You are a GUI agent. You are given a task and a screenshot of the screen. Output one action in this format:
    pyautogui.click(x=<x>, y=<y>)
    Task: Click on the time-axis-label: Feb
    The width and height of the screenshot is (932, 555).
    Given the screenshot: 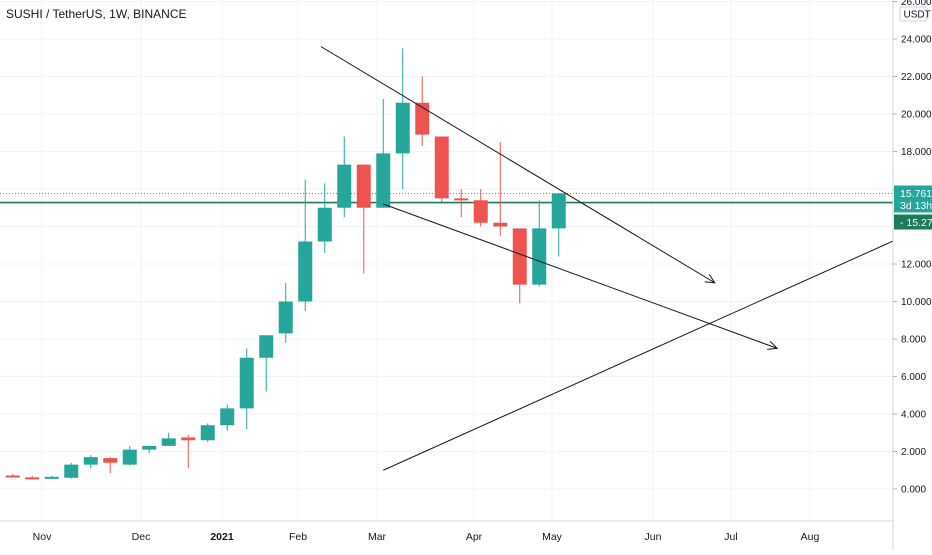 What is the action you would take?
    pyautogui.click(x=298, y=537)
    